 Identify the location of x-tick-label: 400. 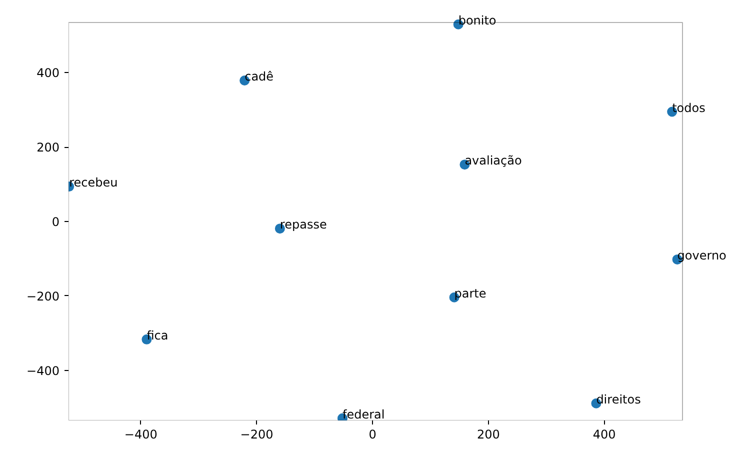
(604, 435).